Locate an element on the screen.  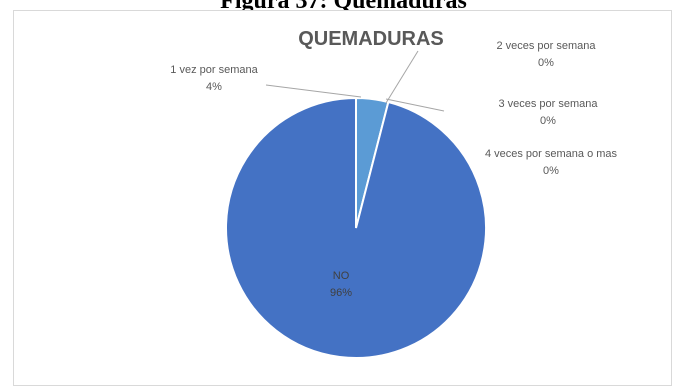
chart-title: QUEMADURAS is located at coordinates (371, 39).